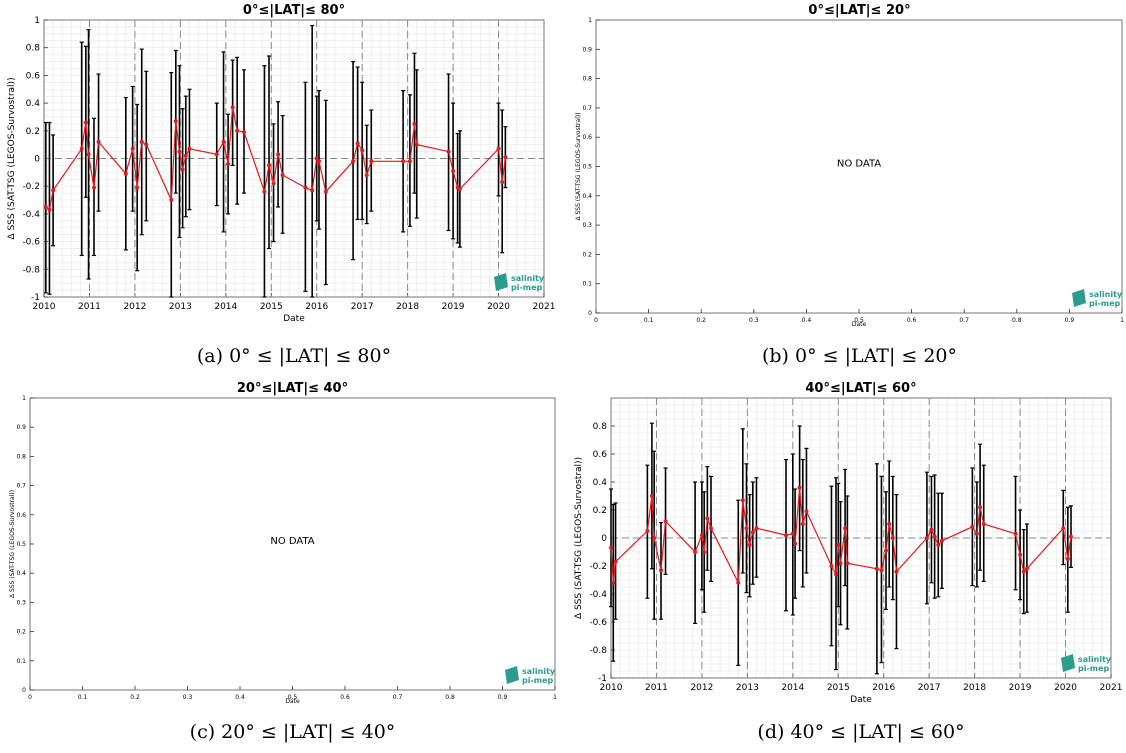 The height and width of the screenshot is (753, 1126). I want to click on y-tick-label: 0.1, so click(587, 284).